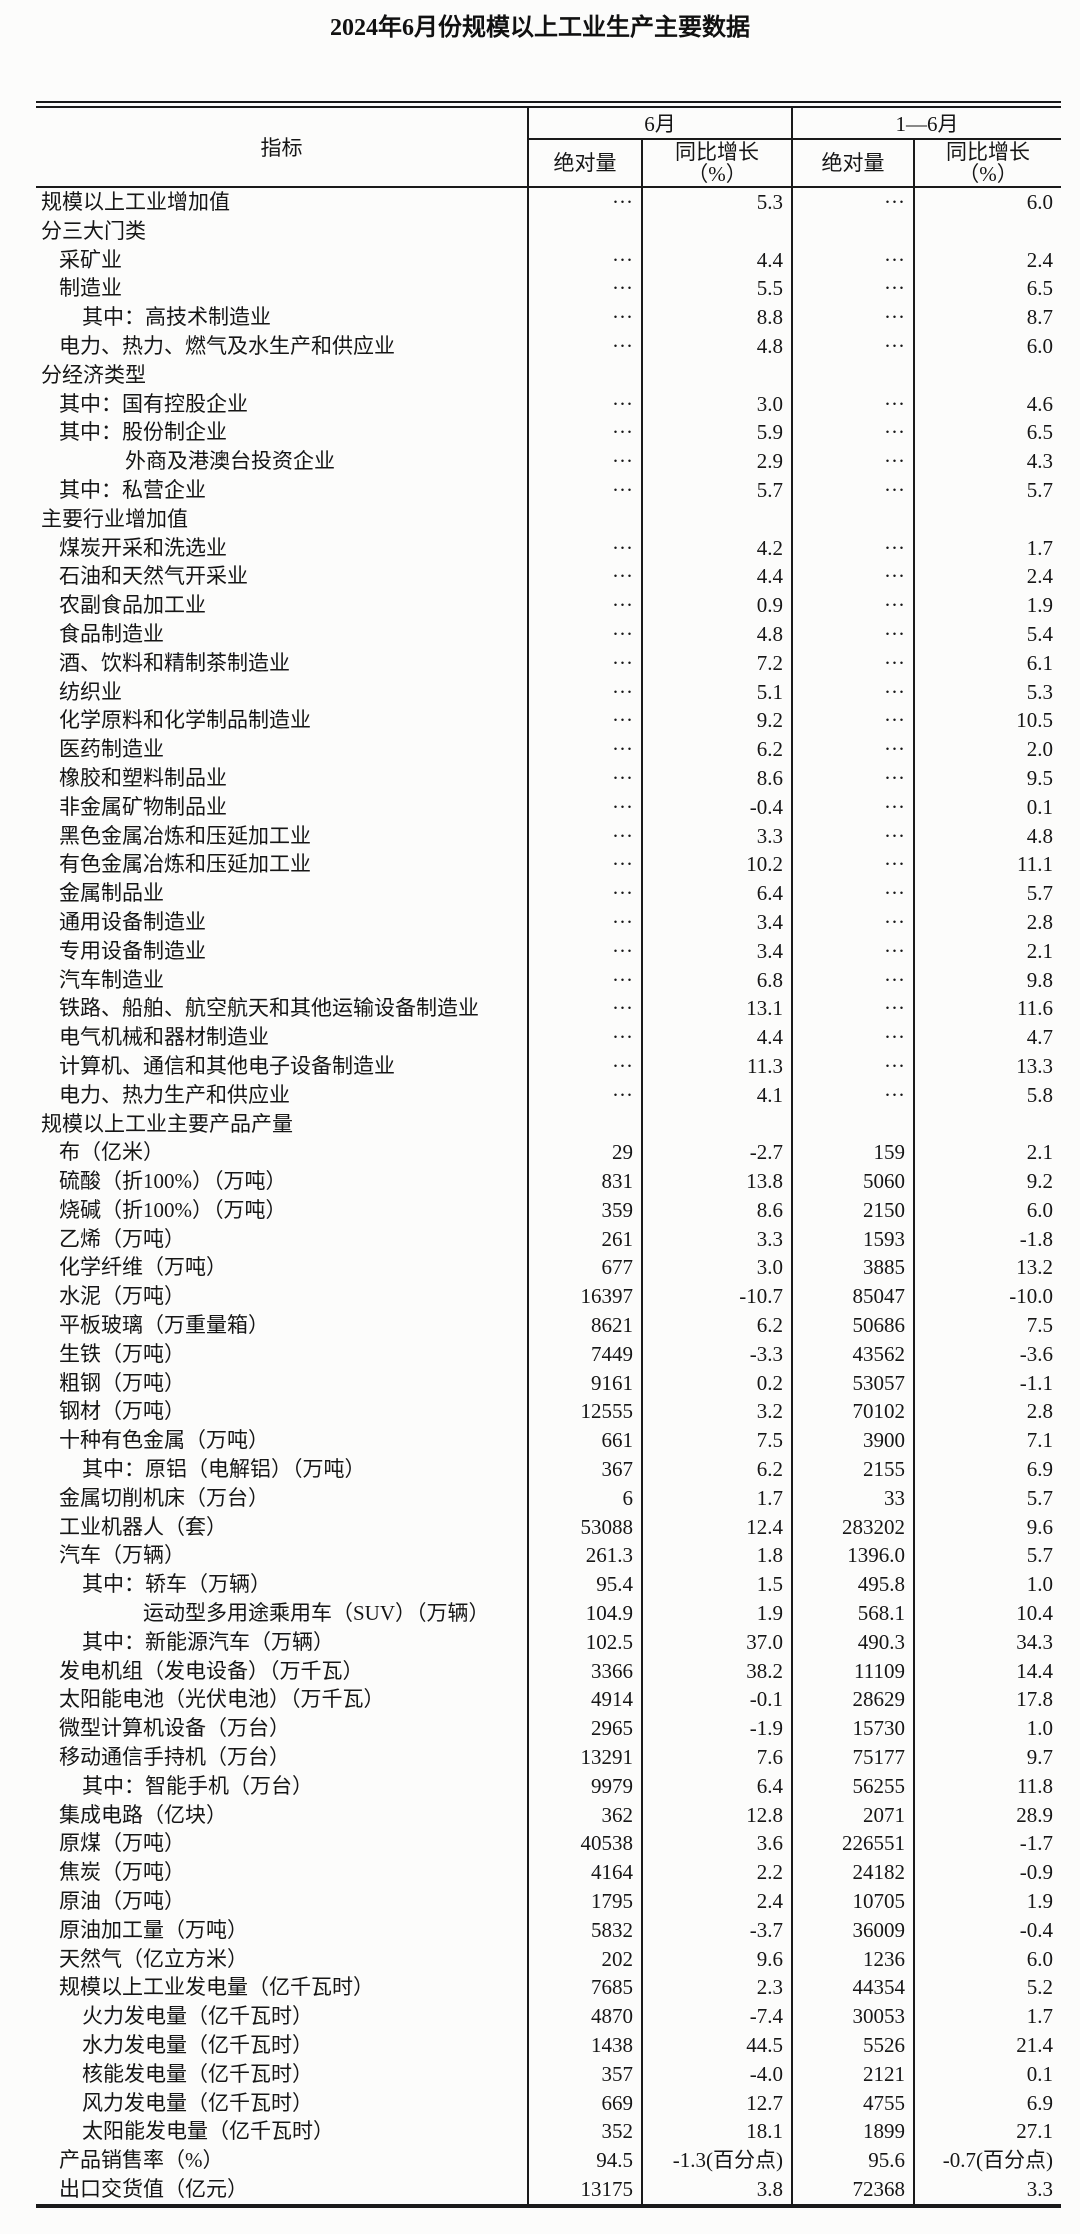  I want to click on value-cell-cum-yoy: -1.8, so click(987, 1239).